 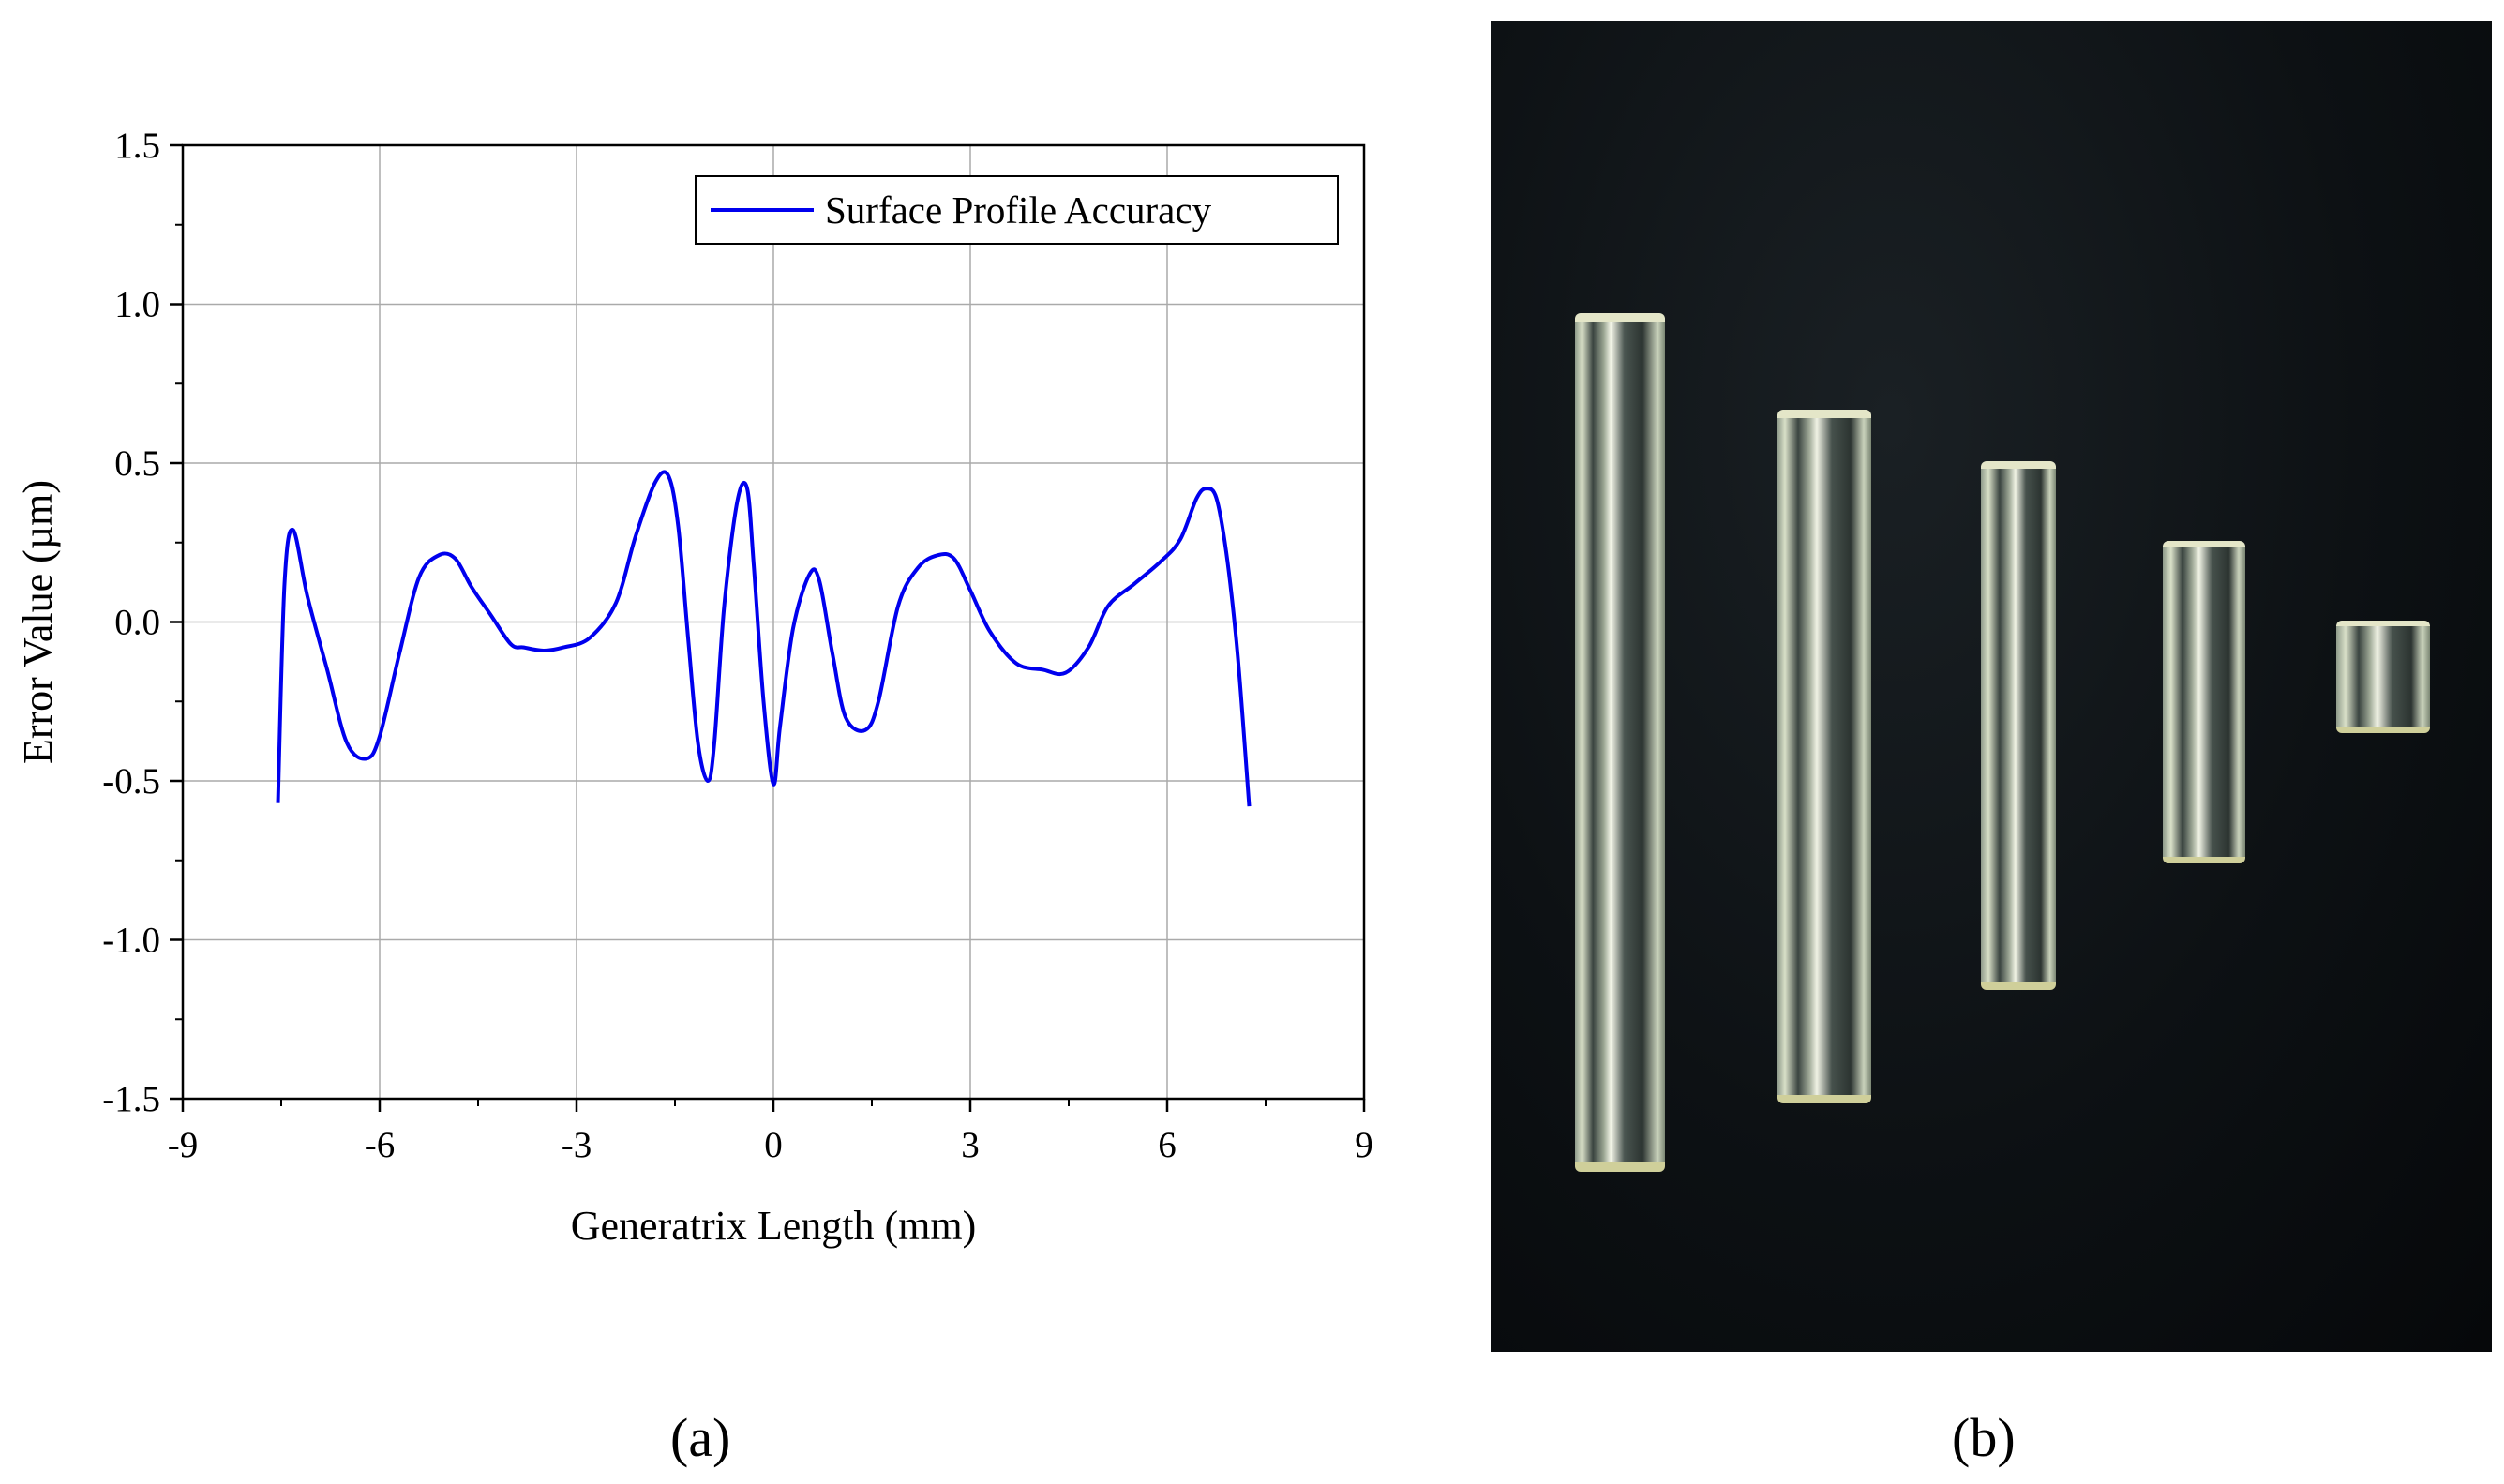 I want to click on y-axis-title: Error Value (µm), so click(x=38, y=622).